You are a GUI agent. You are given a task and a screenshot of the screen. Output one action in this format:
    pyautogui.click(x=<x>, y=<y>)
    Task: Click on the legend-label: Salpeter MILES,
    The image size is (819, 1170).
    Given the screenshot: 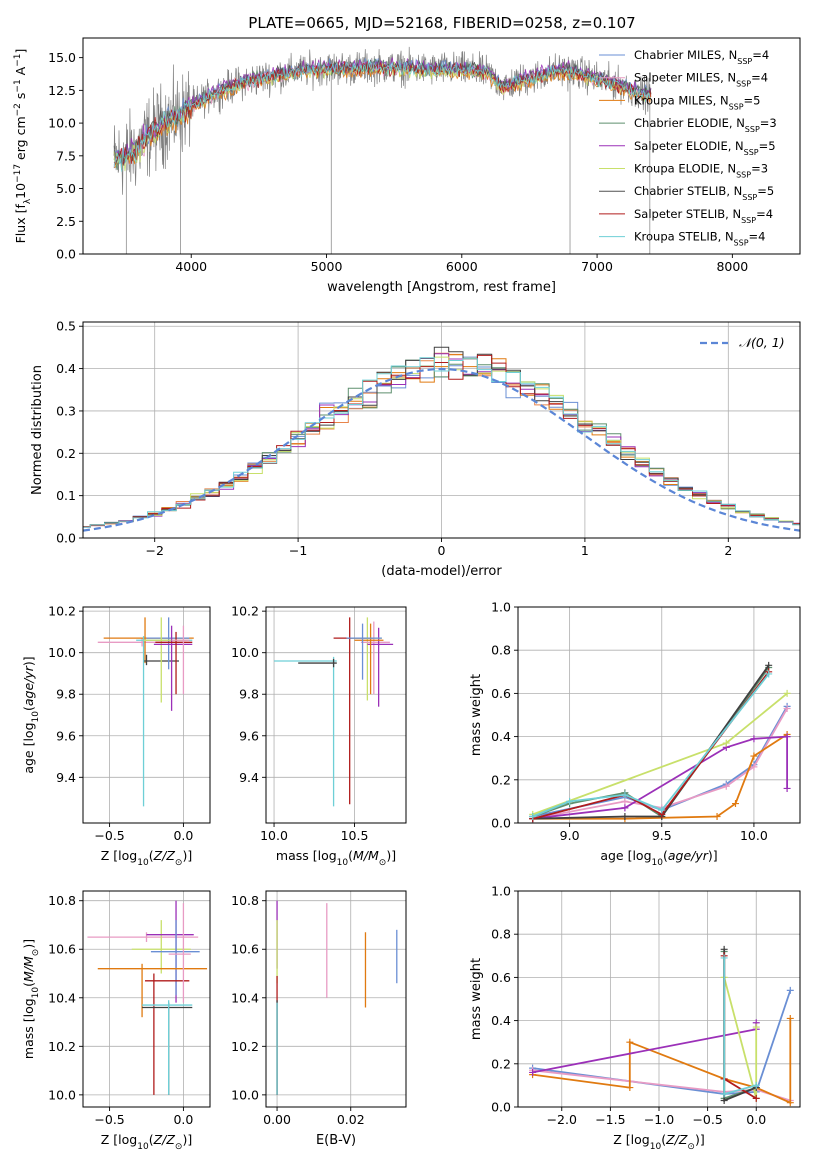 What is the action you would take?
    pyautogui.click(x=680, y=78)
    